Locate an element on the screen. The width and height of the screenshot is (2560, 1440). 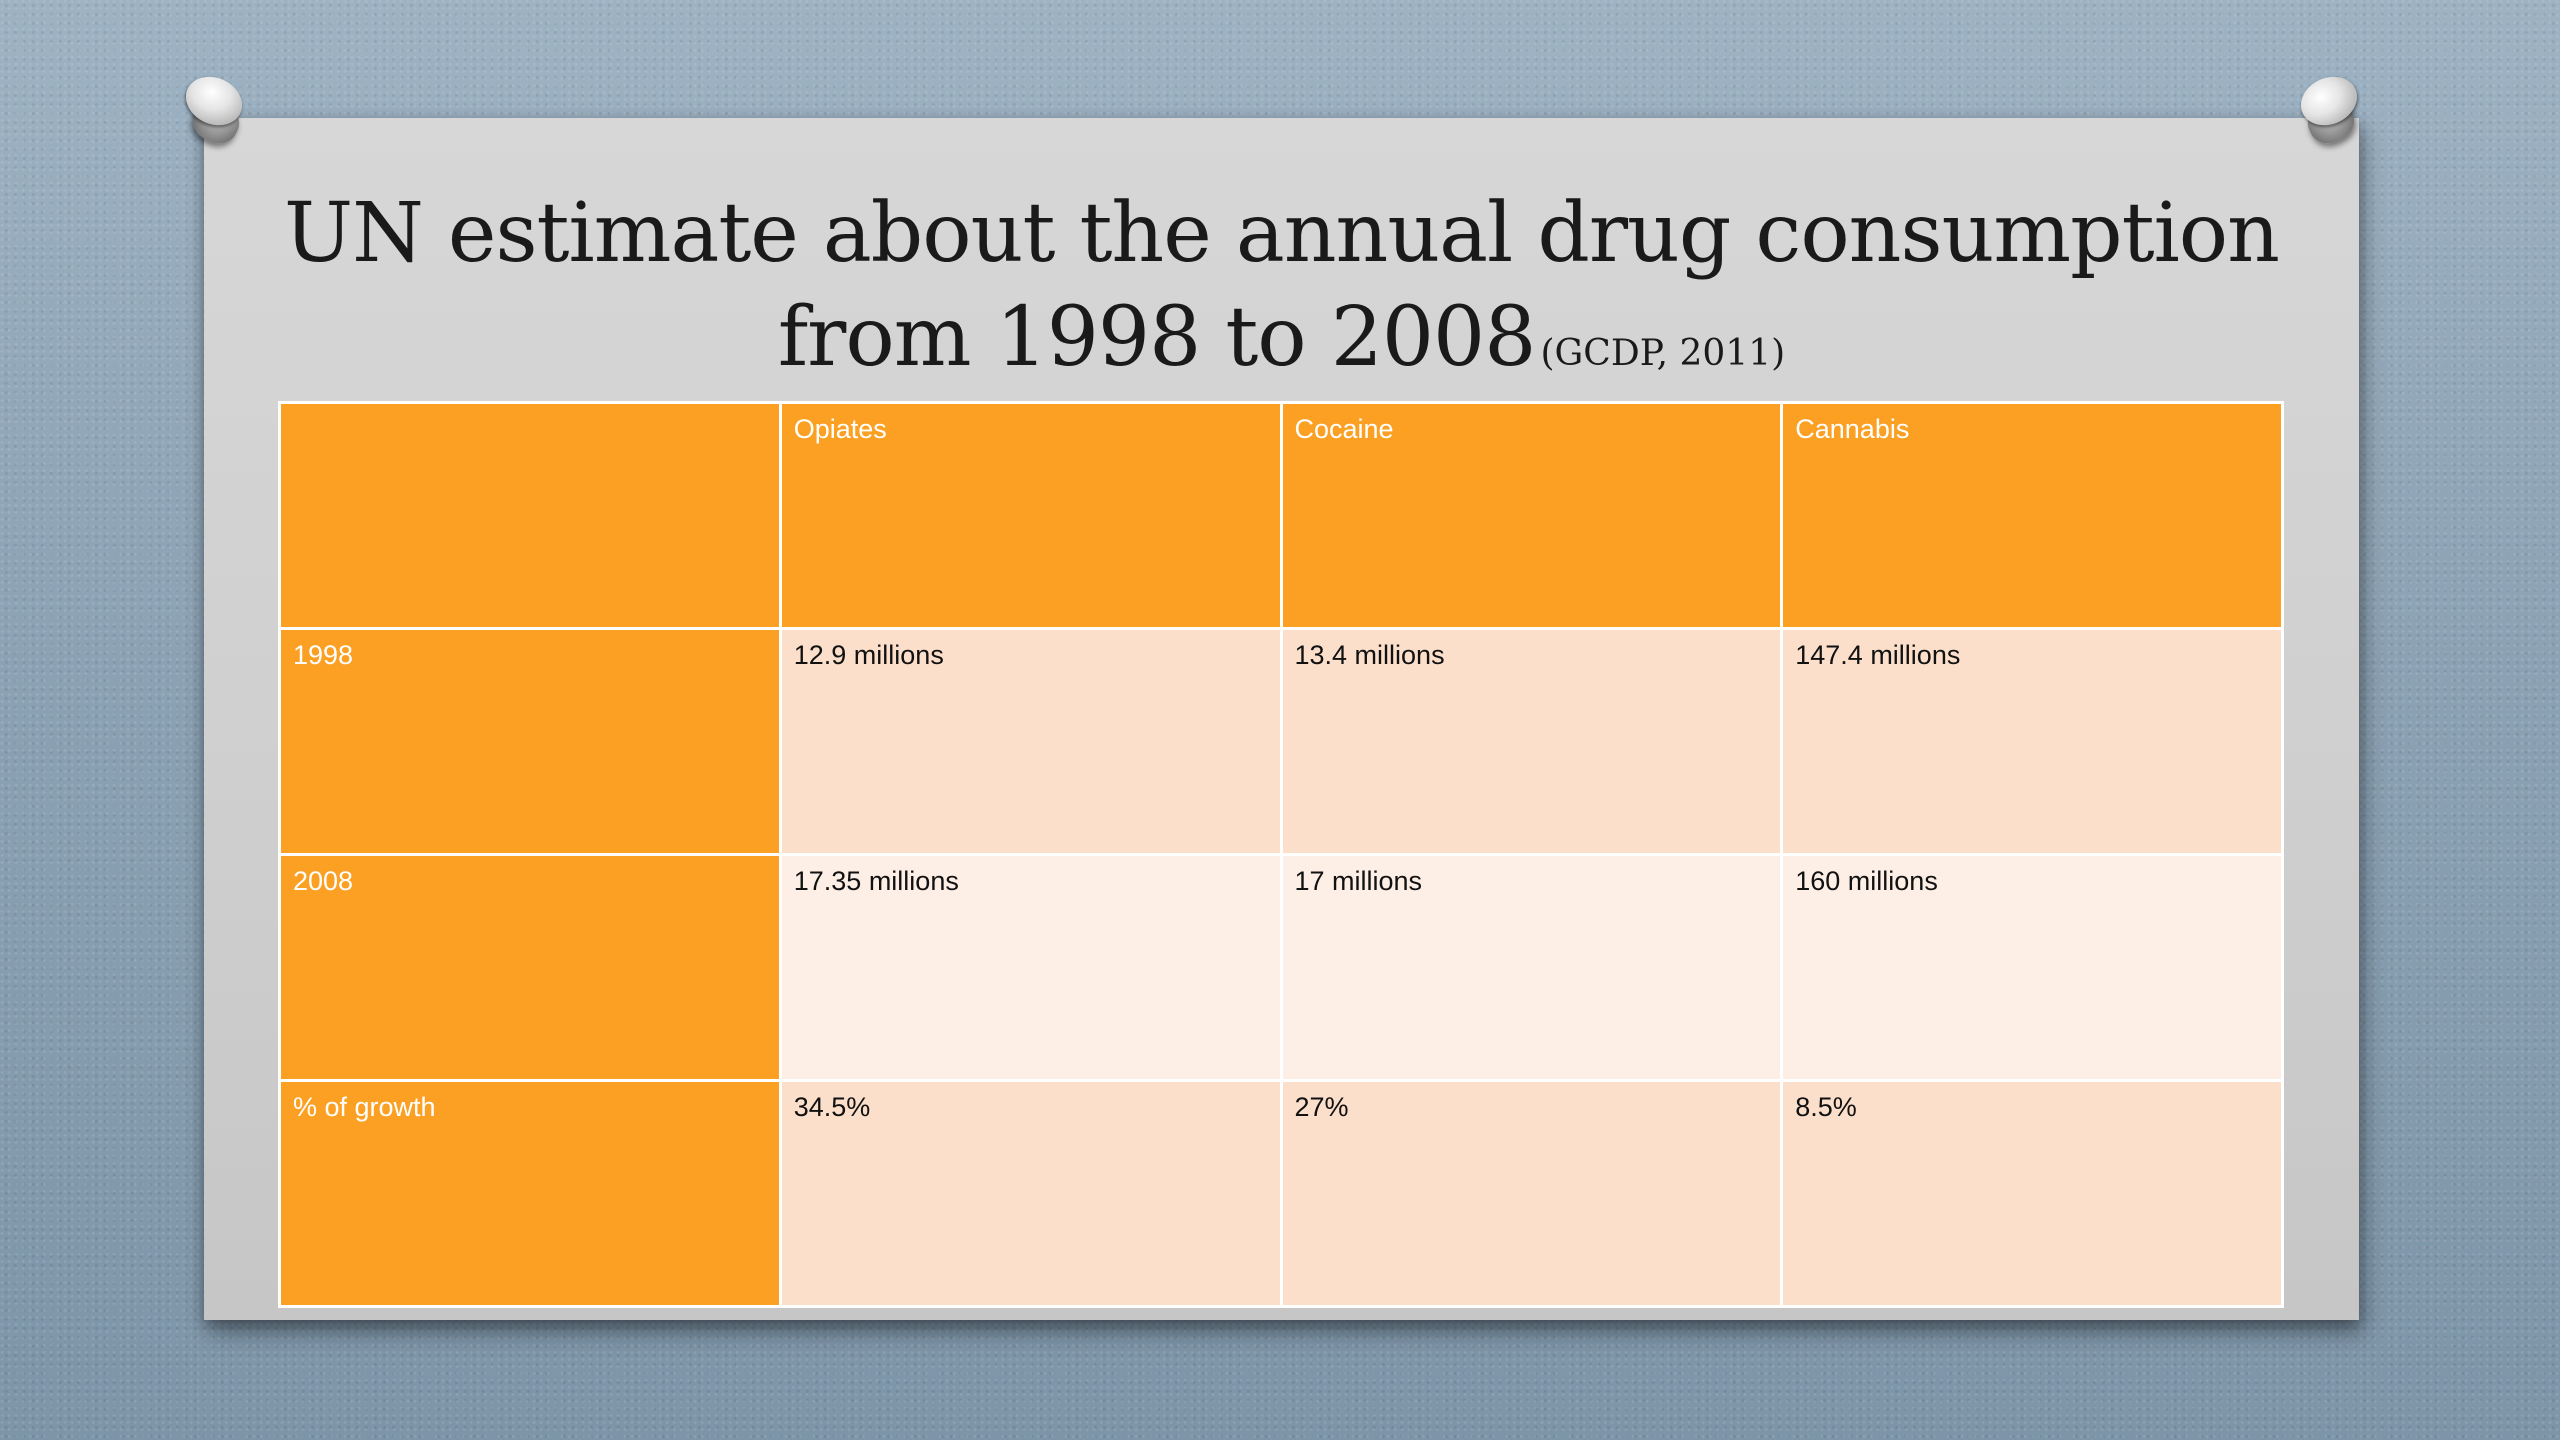
row-label: 2008 is located at coordinates (530, 967).